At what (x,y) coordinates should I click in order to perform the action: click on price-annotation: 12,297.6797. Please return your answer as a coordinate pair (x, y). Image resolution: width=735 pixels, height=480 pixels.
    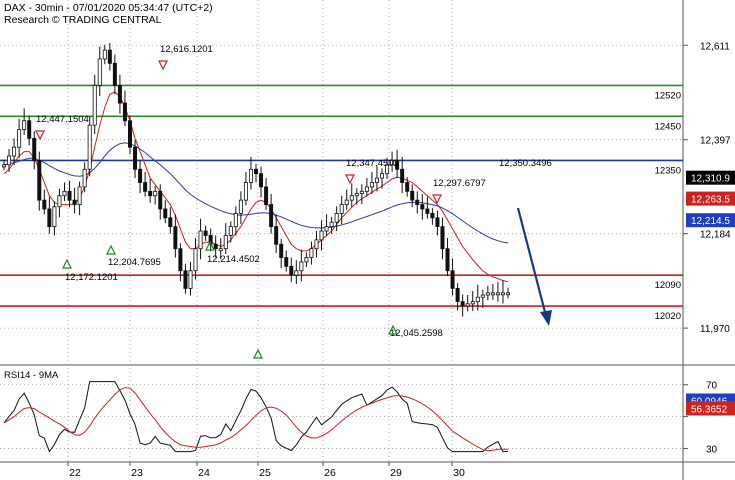
    Looking at the image, I should click on (459, 183).